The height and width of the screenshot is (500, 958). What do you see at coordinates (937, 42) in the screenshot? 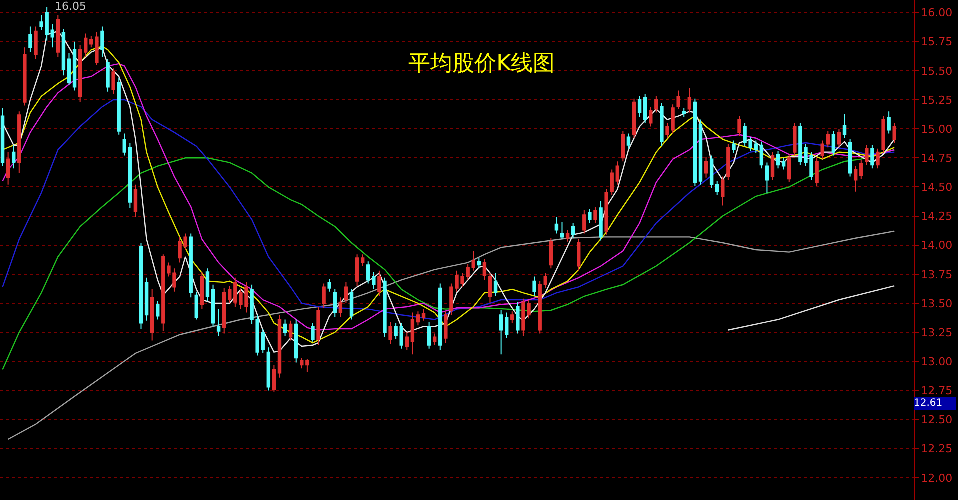
I see `y-tick-label: 15.75` at bounding box center [937, 42].